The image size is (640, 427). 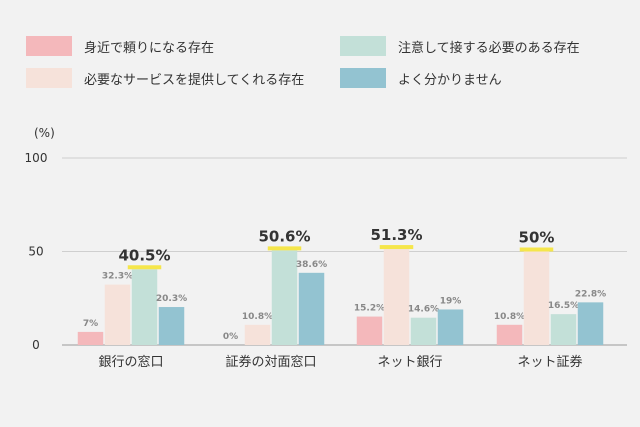 I want to click on data-label: 15.2%, so click(x=369, y=309).